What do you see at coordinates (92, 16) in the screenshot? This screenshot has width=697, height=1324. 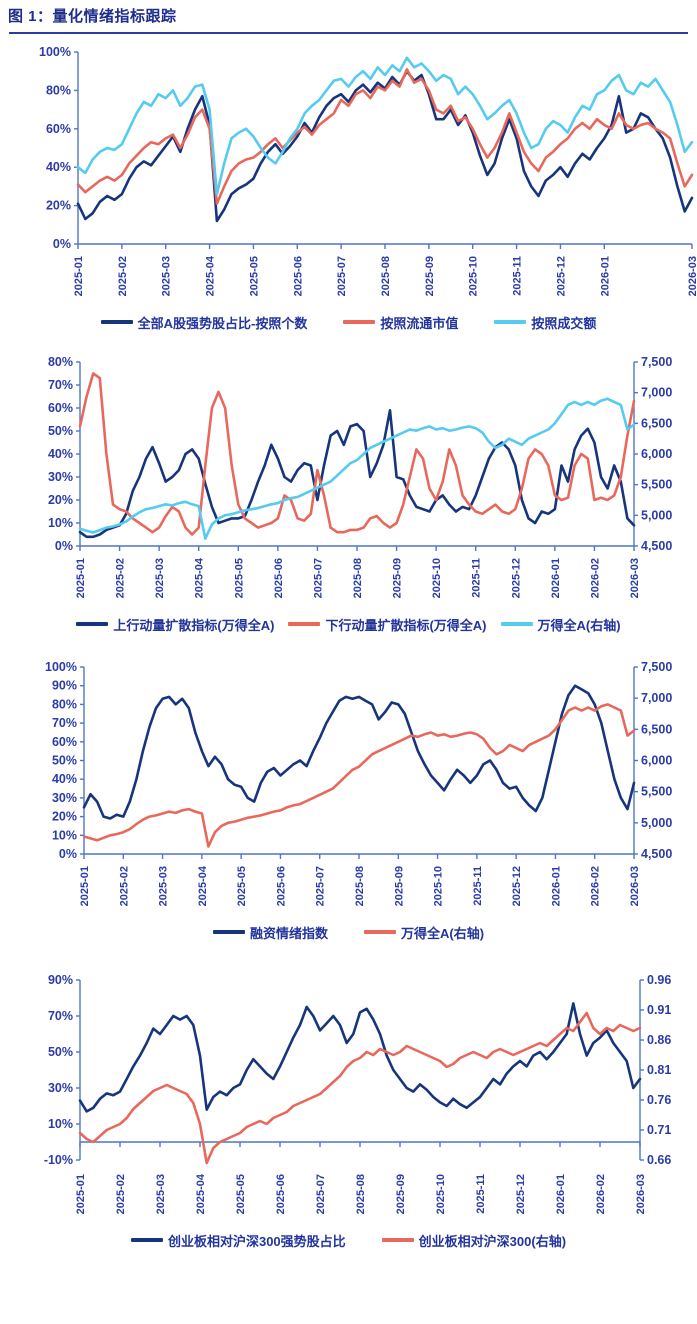 I see `figure-title: 图 1：量化情绪指标跟踪` at bounding box center [92, 16].